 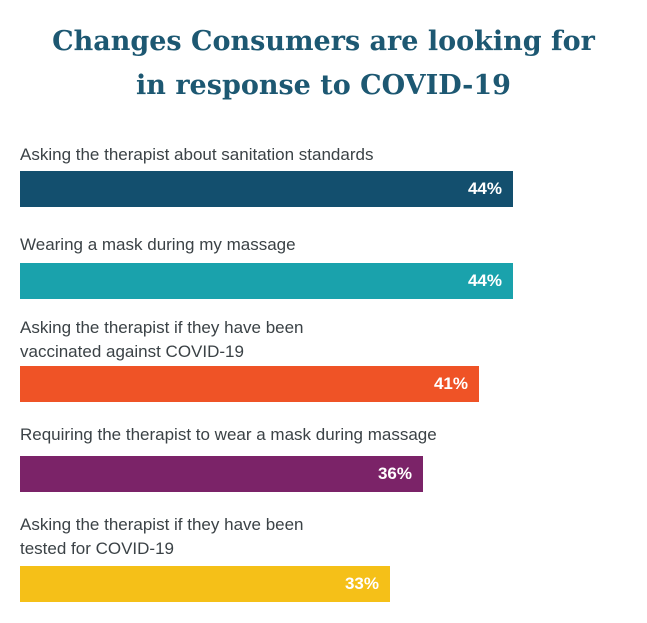 What do you see at coordinates (450, 383) in the screenshot?
I see `bar-value-label: 41%` at bounding box center [450, 383].